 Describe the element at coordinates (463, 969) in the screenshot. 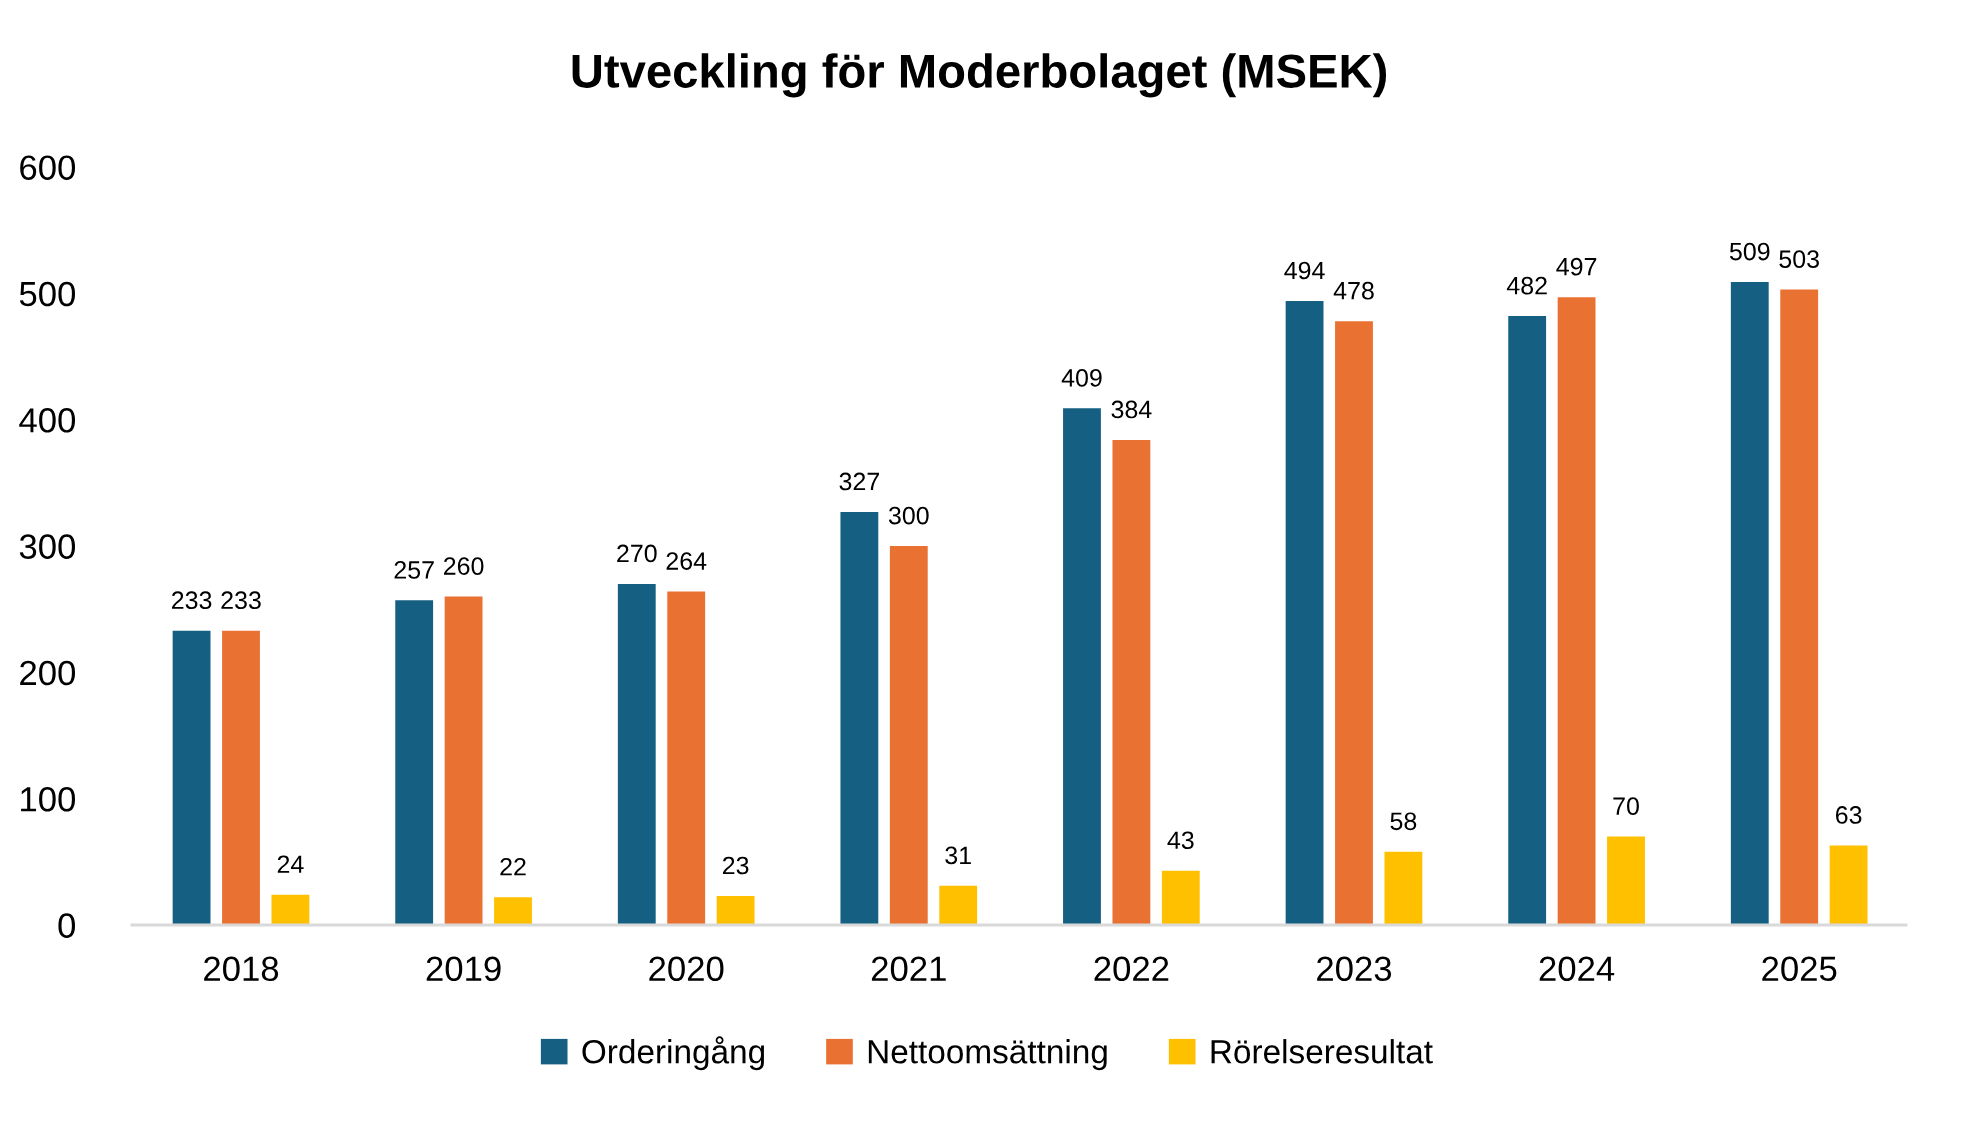

I see `x-tick-label: 2019` at that location.